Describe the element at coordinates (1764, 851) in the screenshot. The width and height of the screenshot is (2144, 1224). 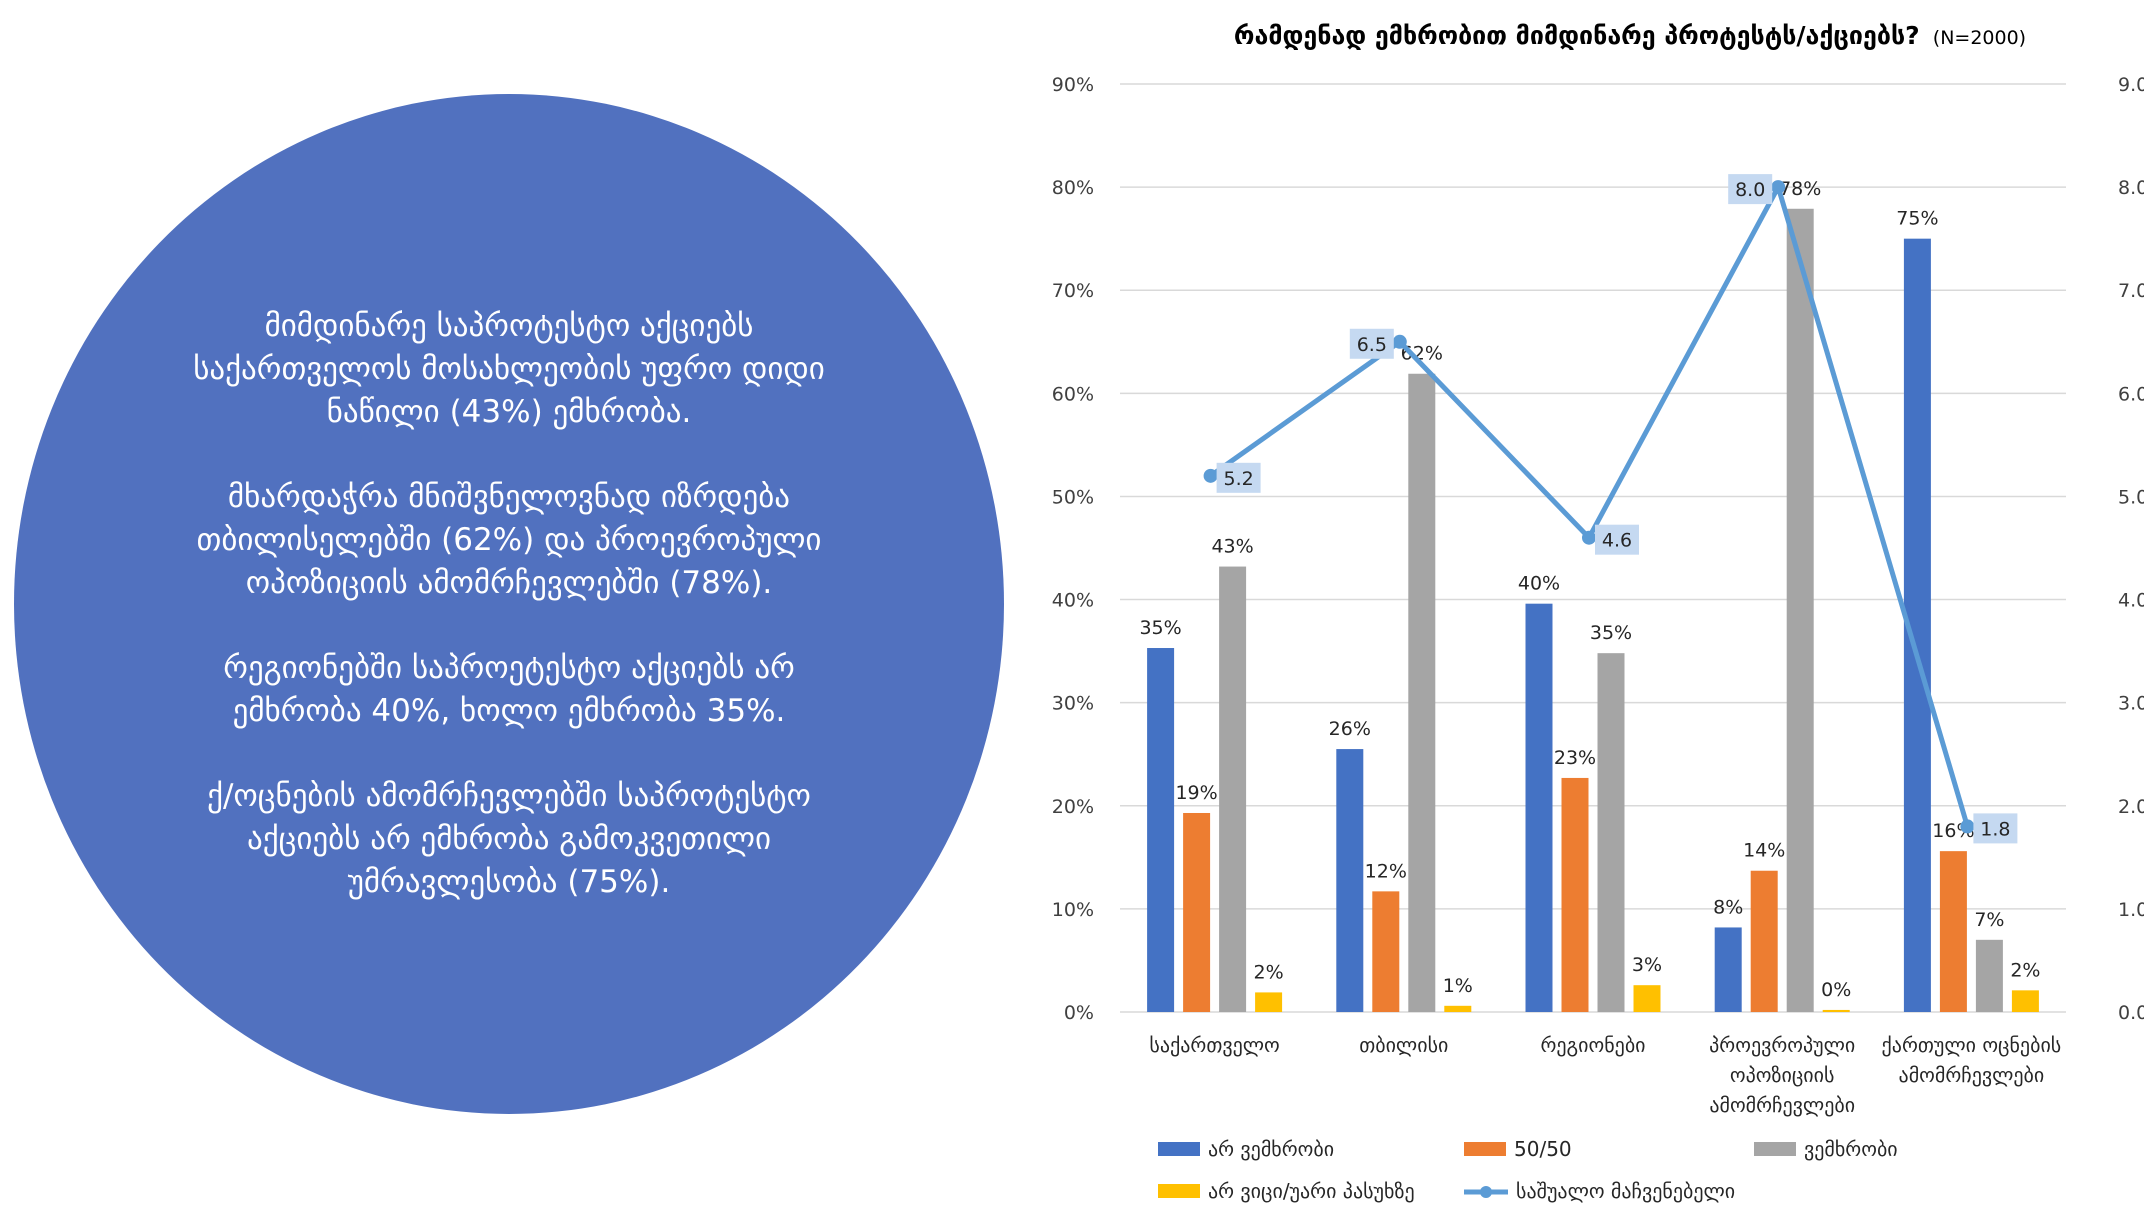
I see `bar-value-label: 14%` at that location.